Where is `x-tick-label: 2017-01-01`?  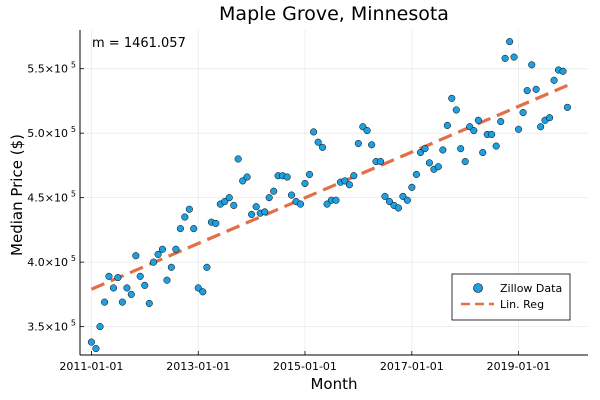 x-tick-label: 2017-01-01 is located at coordinates (412, 366).